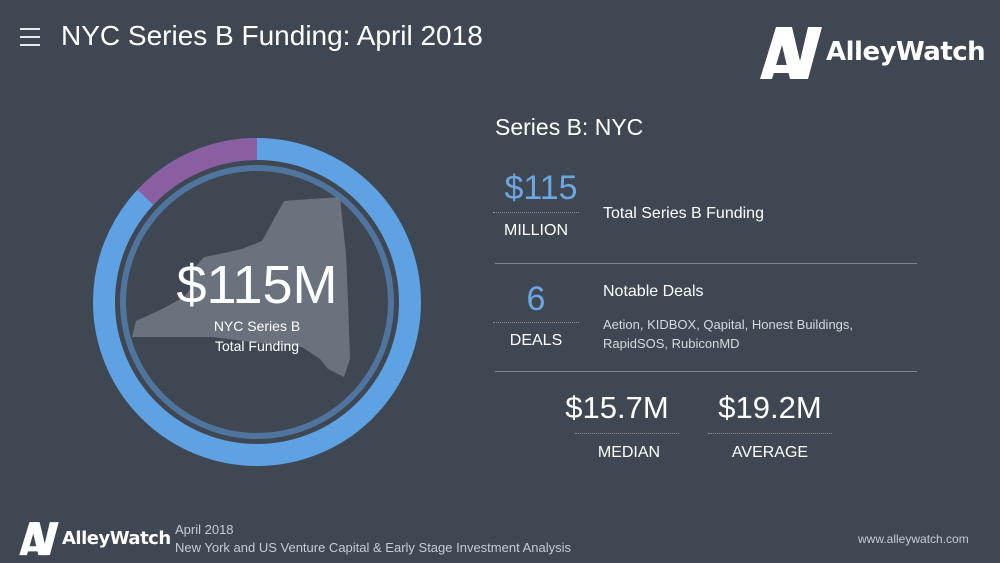 This screenshot has width=1000, height=563. I want to click on hamburger-menu-icon, so click(30, 37).